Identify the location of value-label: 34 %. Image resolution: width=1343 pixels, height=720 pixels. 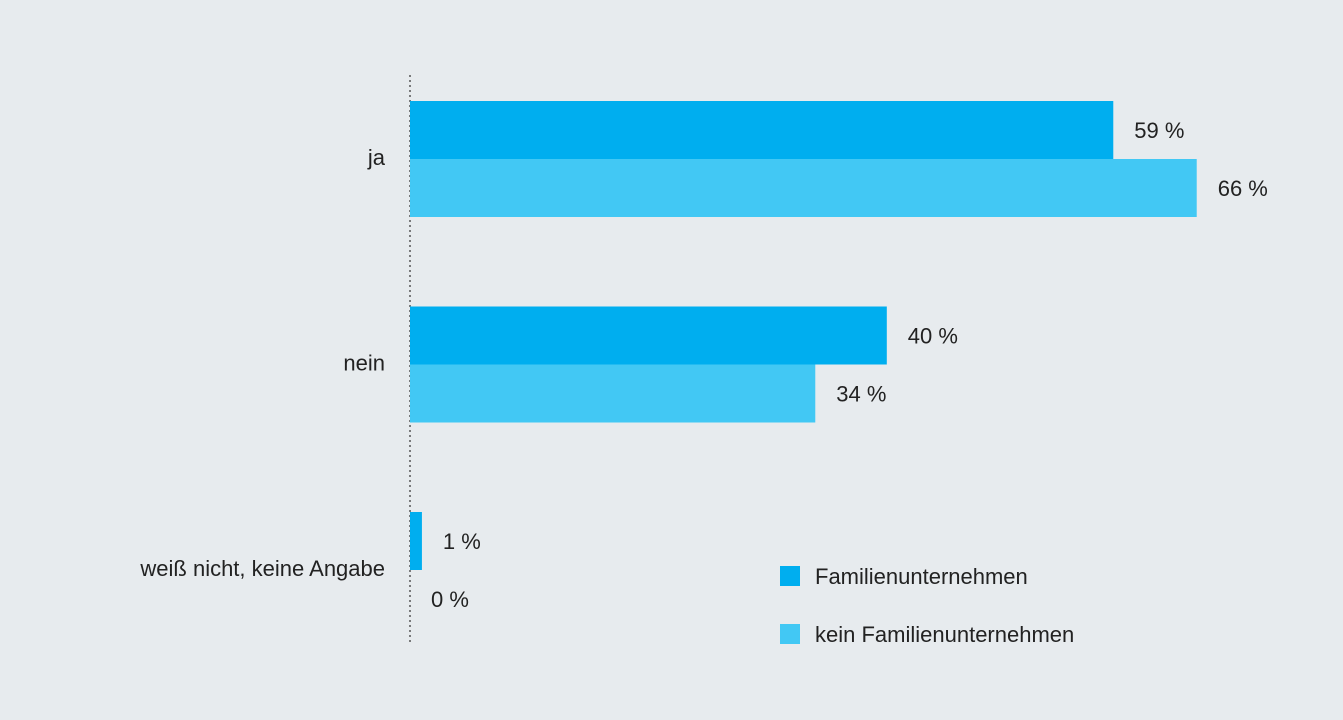
(861, 393).